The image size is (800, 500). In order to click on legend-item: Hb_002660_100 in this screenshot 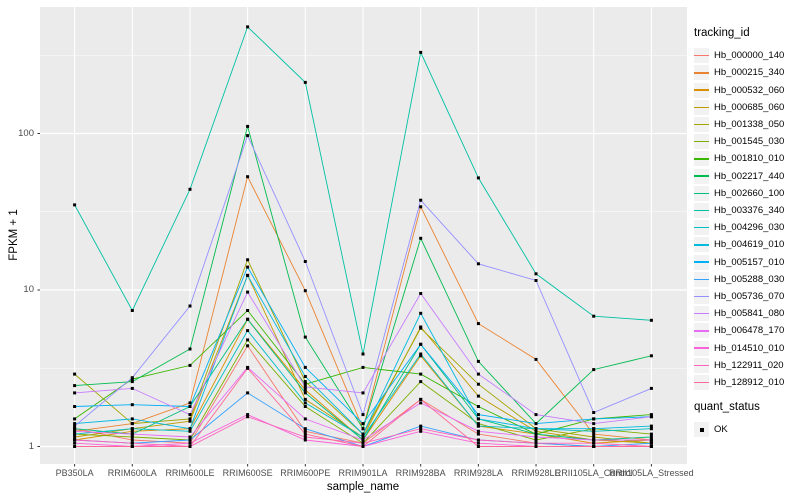, I will do `click(739, 193)`.